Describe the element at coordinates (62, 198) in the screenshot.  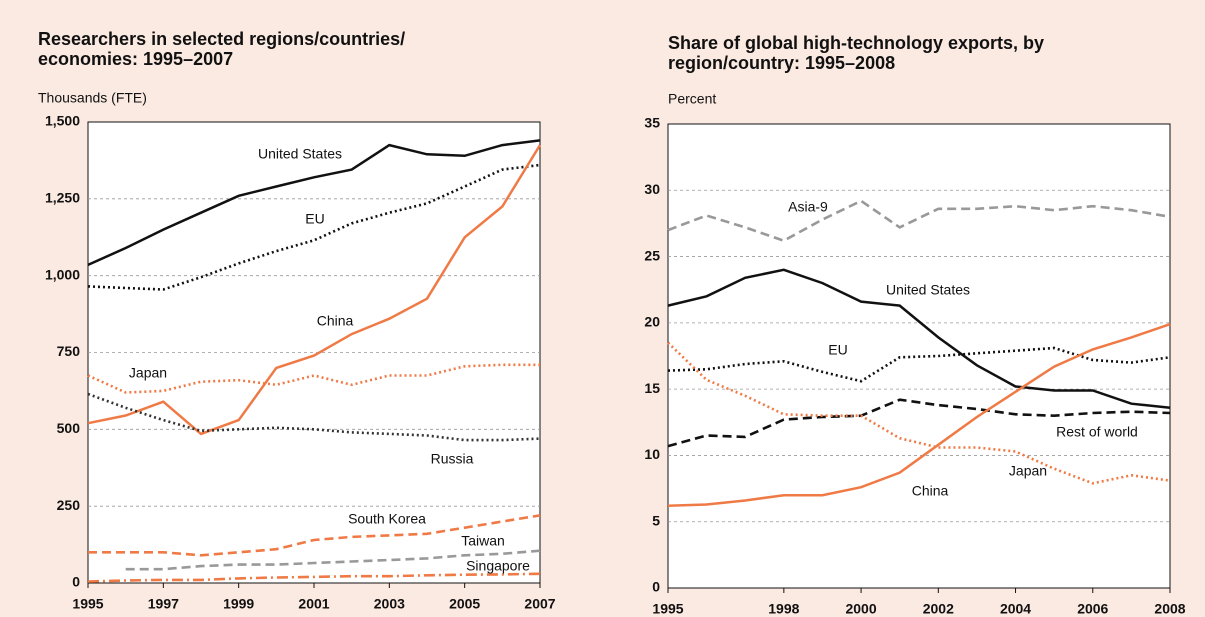
I see `y-tick-label: 1,250` at that location.